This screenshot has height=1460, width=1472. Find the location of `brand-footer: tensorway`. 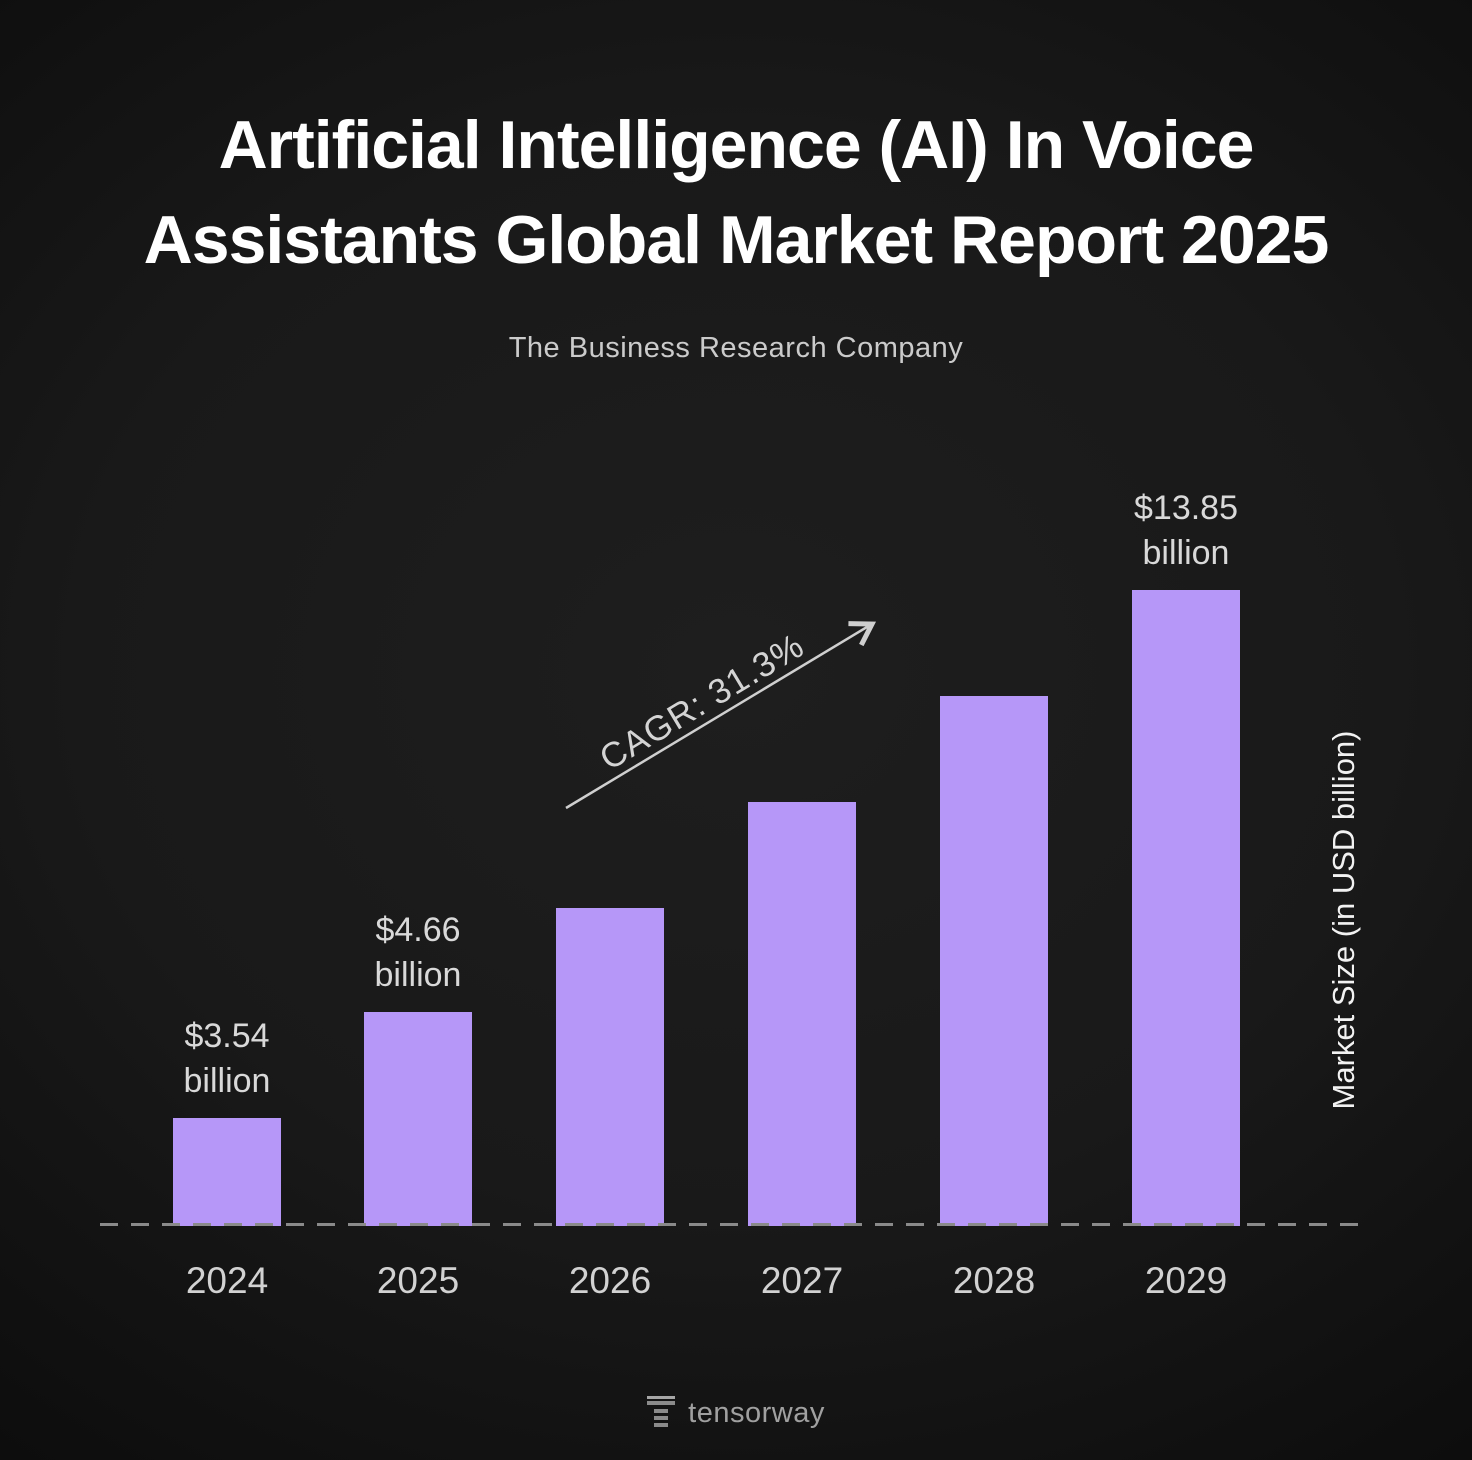

brand-footer: tensorway is located at coordinates (736, 1413).